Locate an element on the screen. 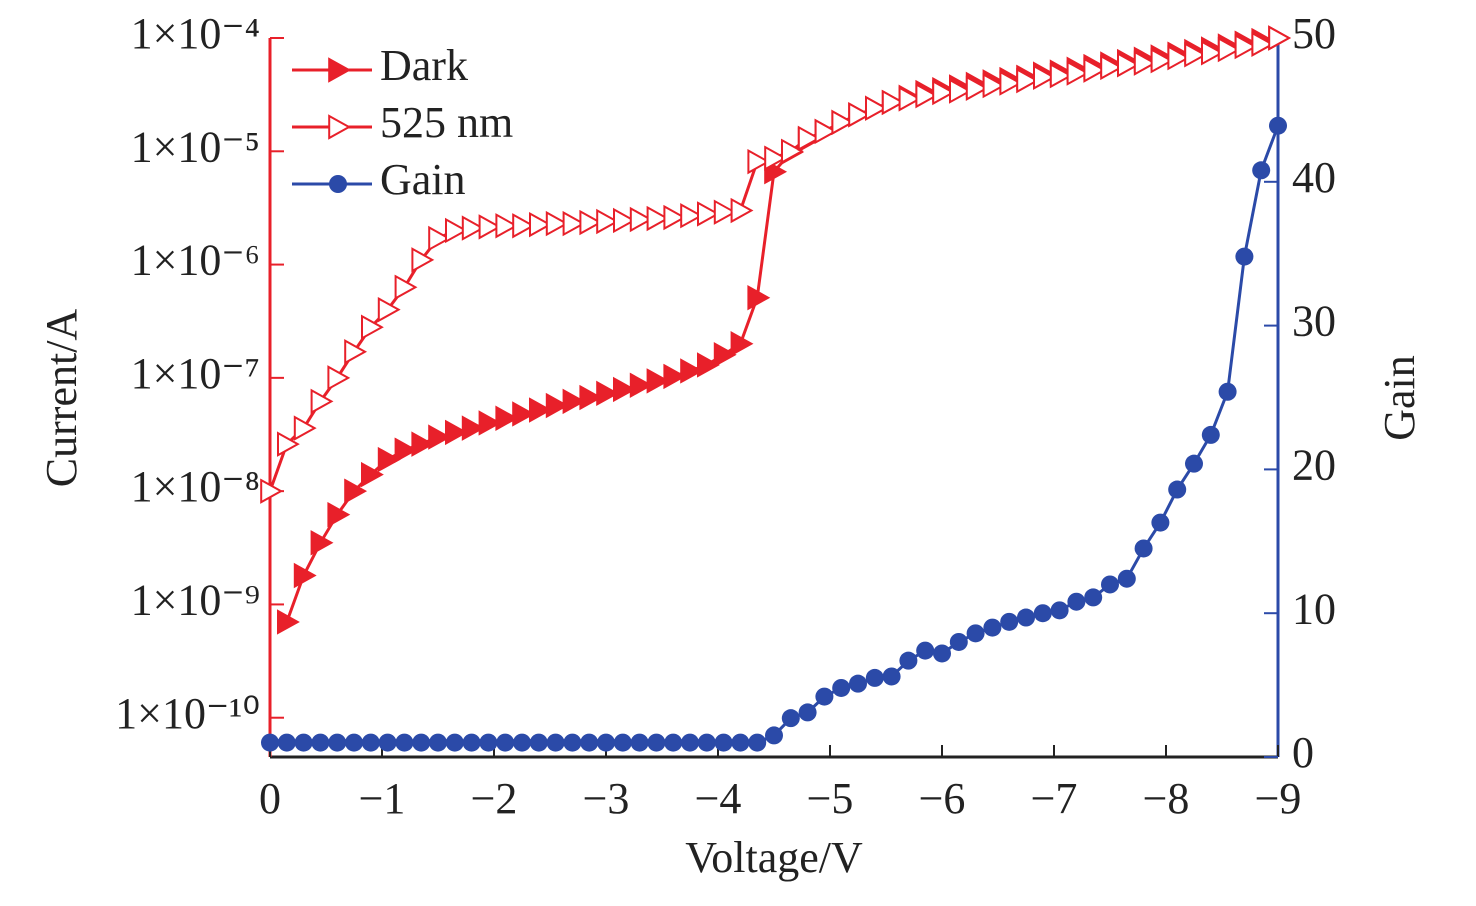 The image size is (1476, 906). y-axis-label: Current/A is located at coordinates (61, 398).